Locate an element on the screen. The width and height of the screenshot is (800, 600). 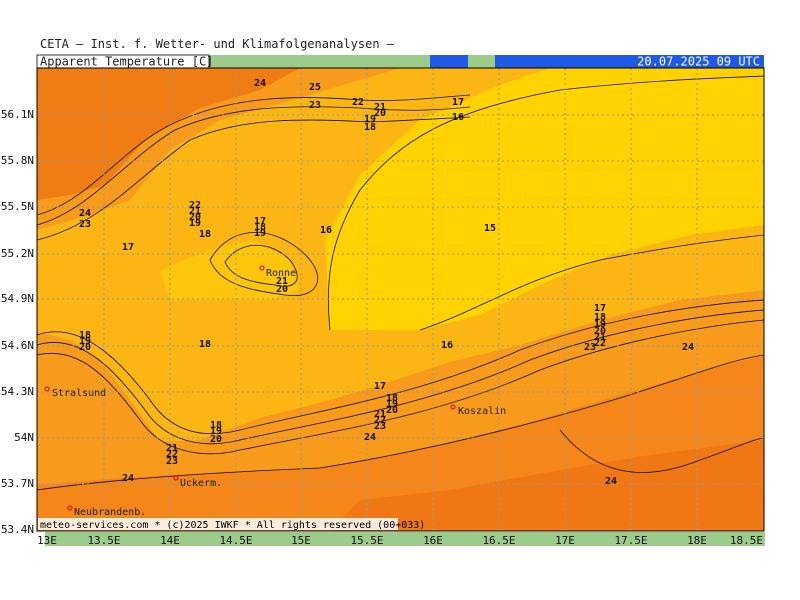
lat-label: 55.2N is located at coordinates (17, 253).